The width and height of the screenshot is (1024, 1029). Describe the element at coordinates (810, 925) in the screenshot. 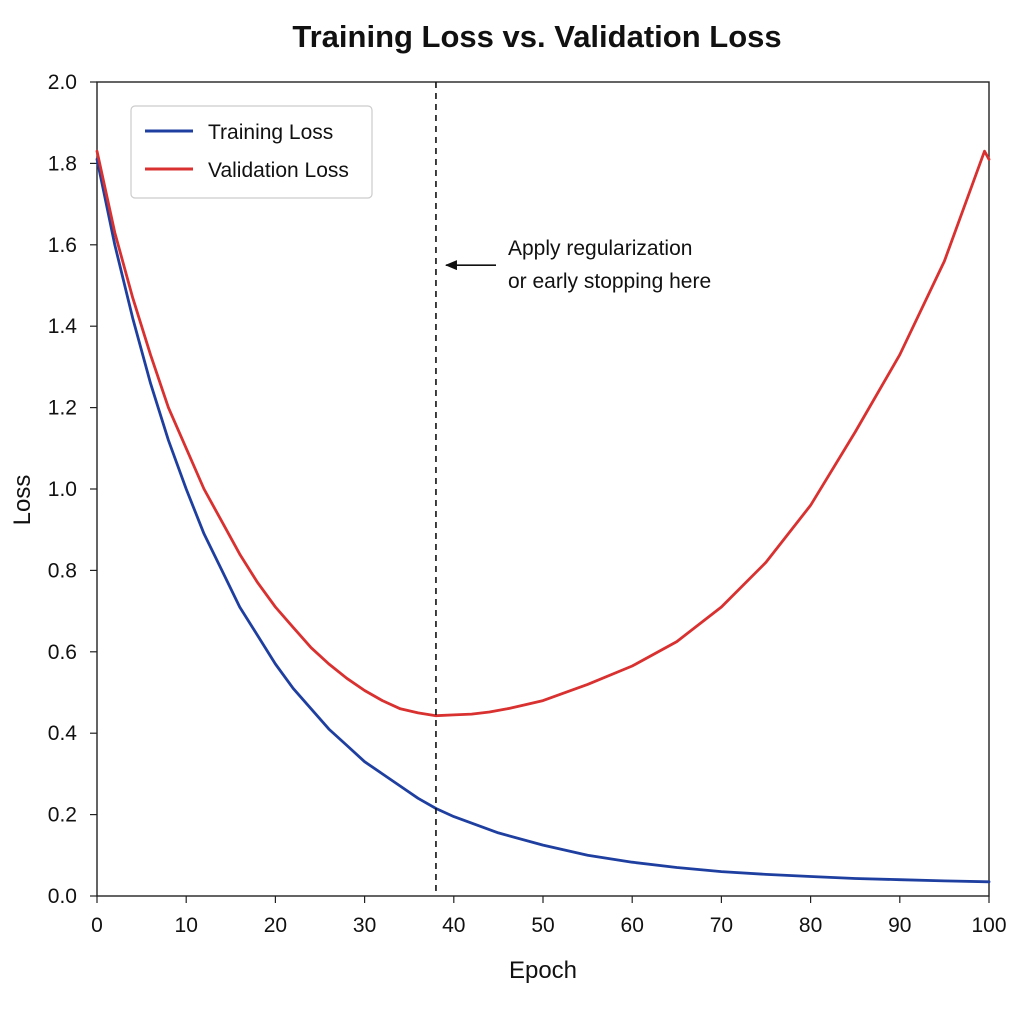

I see `x-tick-label: 80` at that location.